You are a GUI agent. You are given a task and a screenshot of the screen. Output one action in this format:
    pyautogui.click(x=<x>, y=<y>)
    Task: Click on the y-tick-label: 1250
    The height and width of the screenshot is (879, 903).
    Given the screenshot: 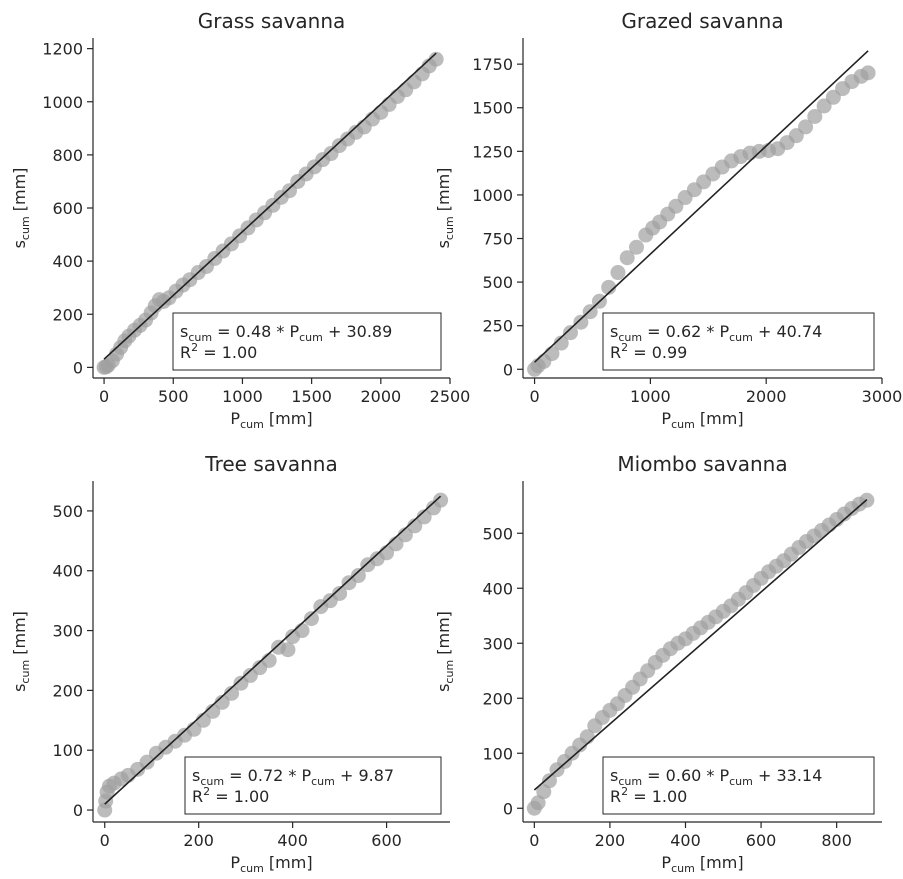 What is the action you would take?
    pyautogui.click(x=492, y=151)
    